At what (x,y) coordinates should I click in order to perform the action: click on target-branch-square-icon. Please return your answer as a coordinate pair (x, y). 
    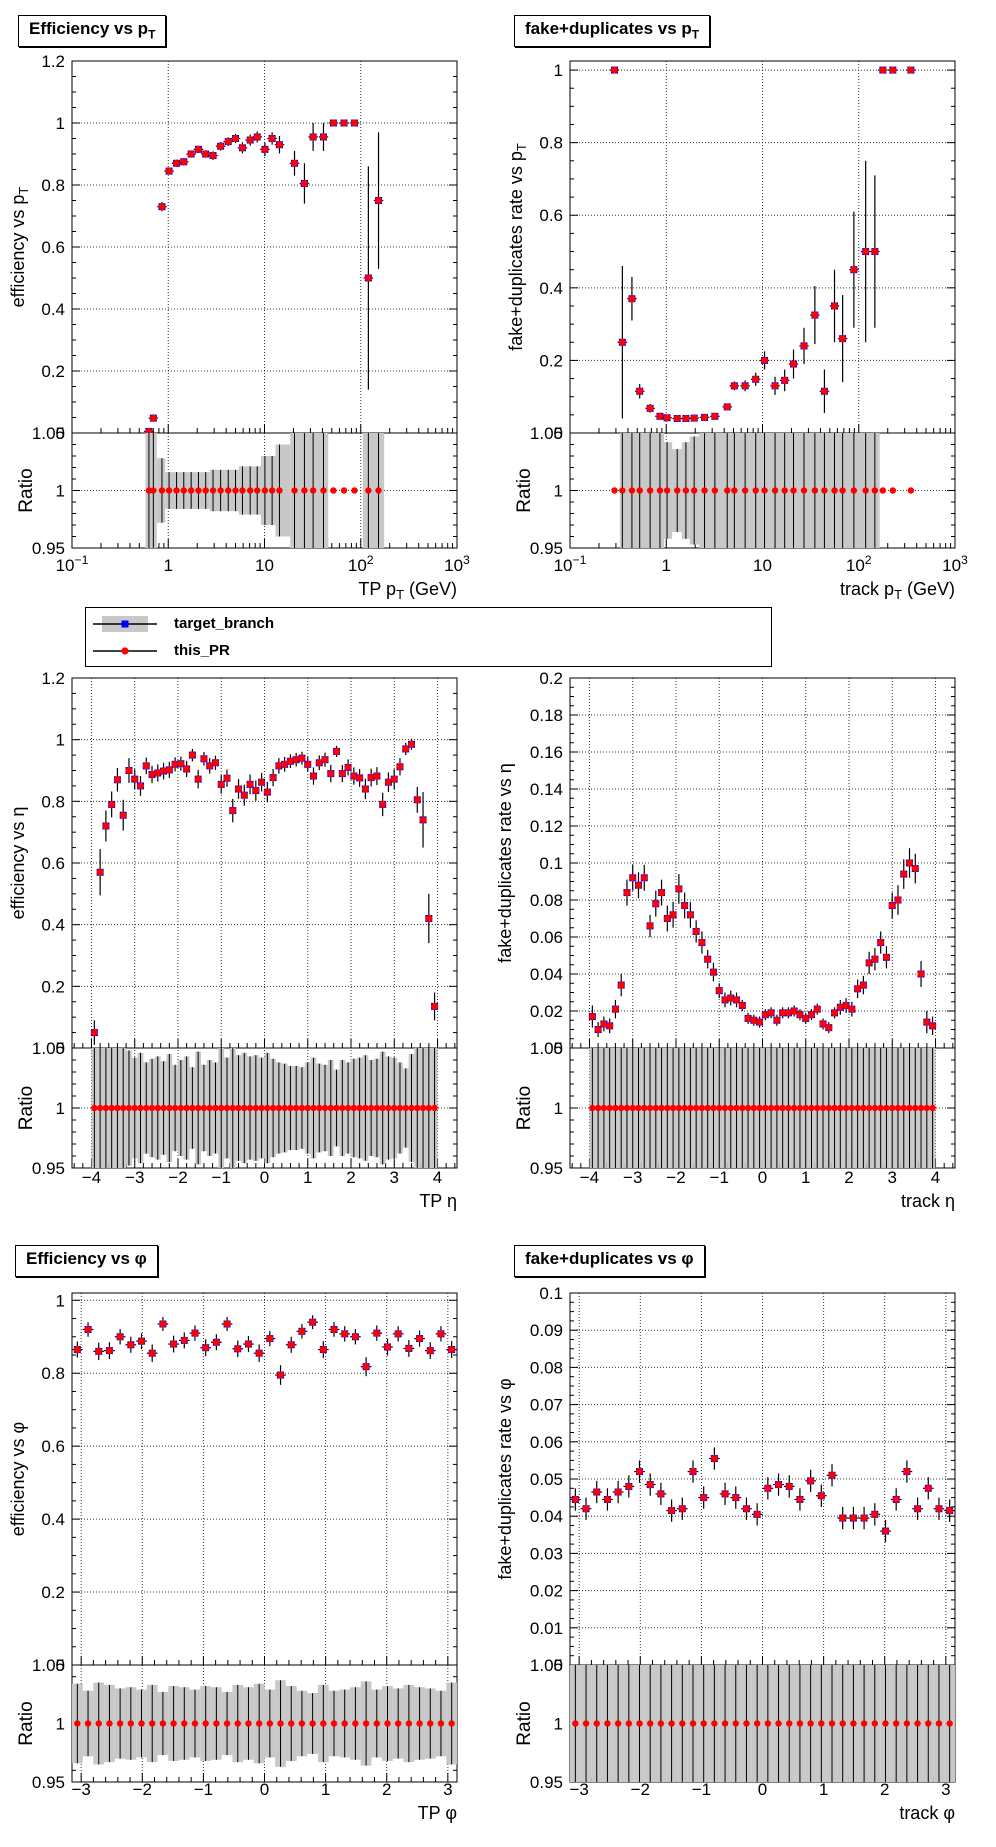
    Looking at the image, I should click on (125, 623).